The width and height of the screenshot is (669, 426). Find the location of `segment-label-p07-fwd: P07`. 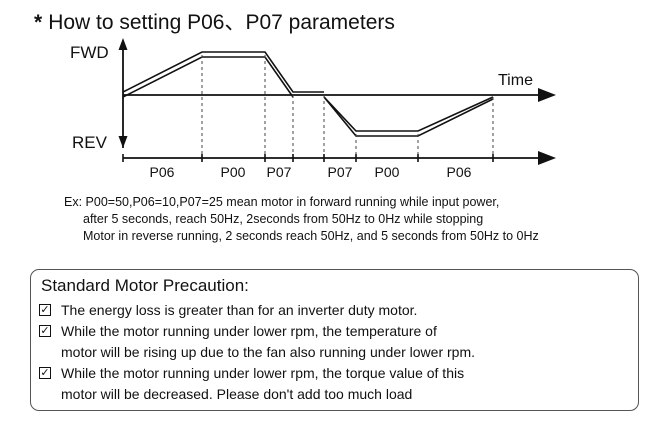

segment-label-p07-fwd: P07 is located at coordinates (279, 172).